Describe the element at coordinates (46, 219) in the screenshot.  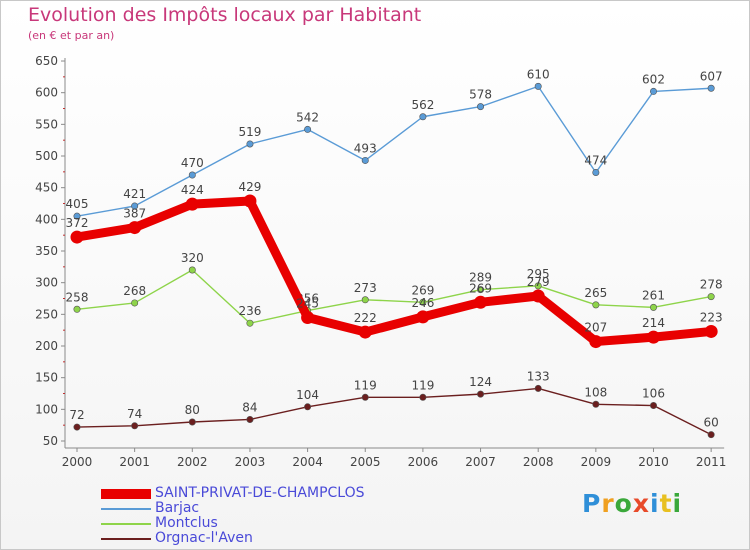
I see `y-tick-label: 400` at that location.